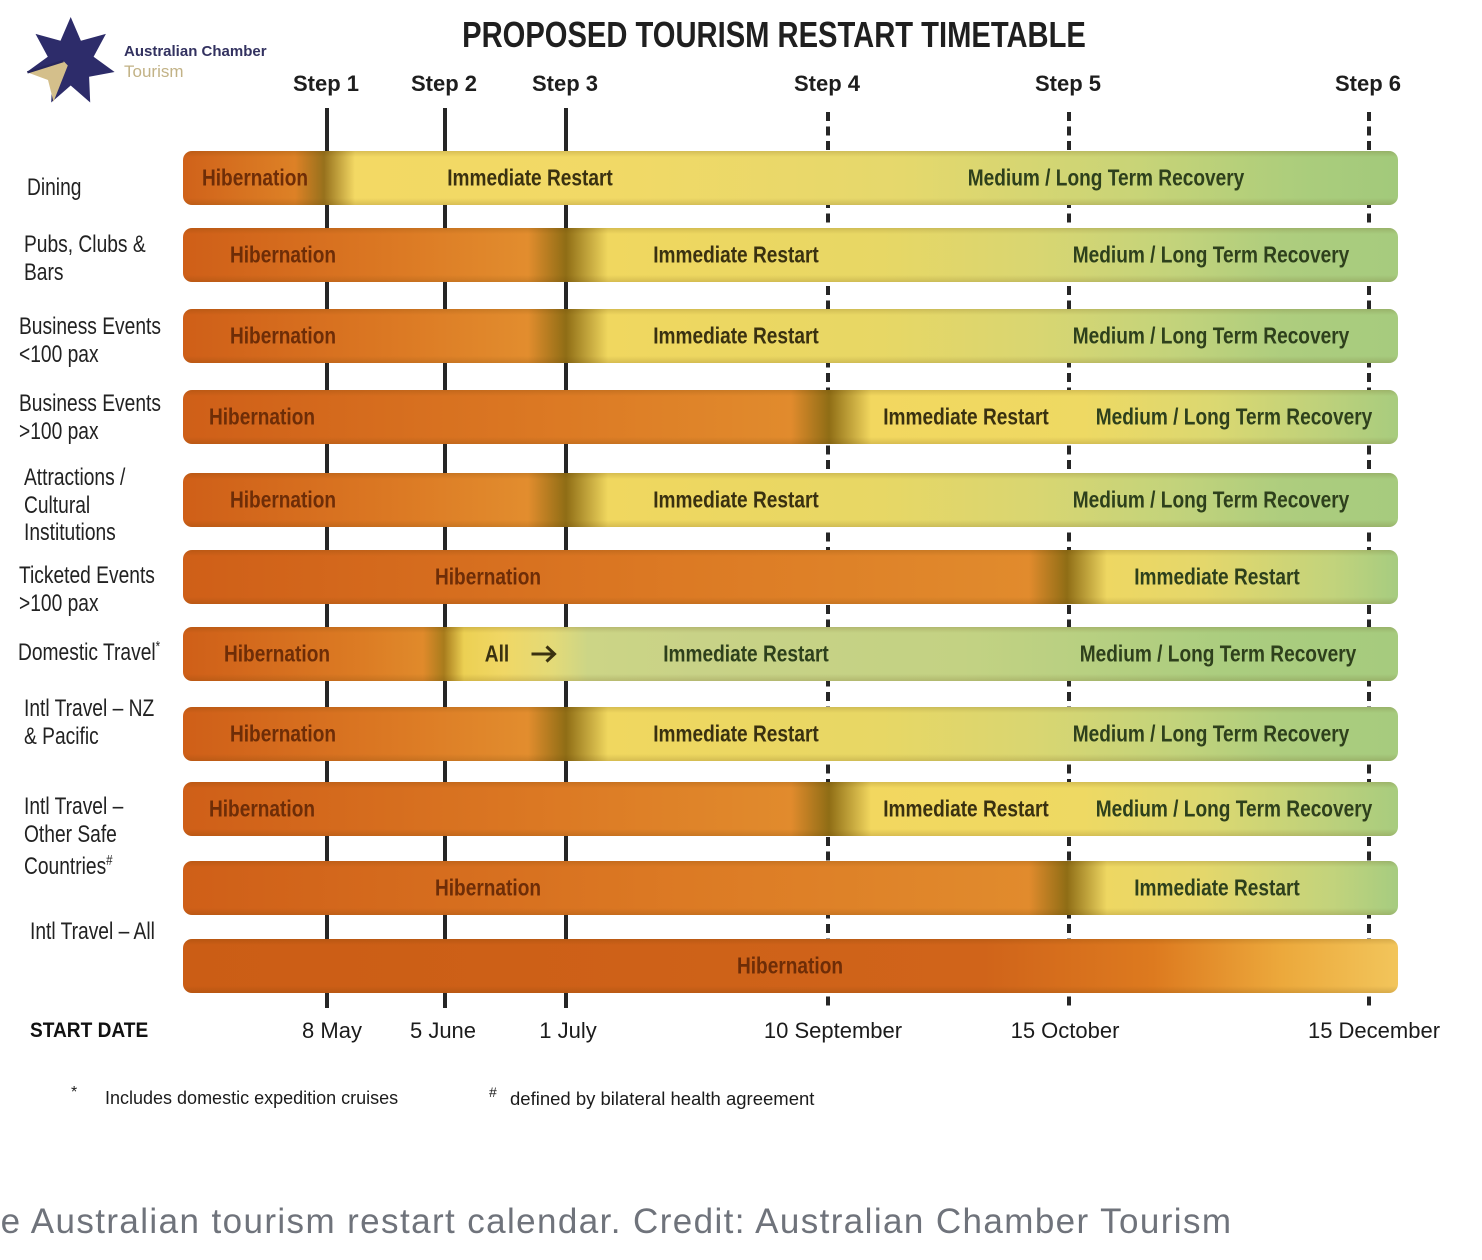 This screenshot has width=1482, height=1260. Describe the element at coordinates (154, 71) in the screenshot. I see `svg-text: Tourism` at that location.